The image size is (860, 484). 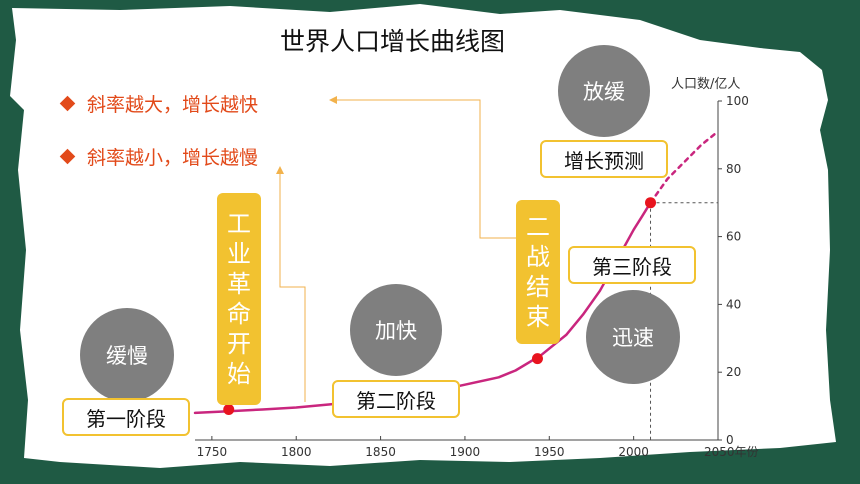 I want to click on x-tick-label: 2000, so click(x=633, y=452).